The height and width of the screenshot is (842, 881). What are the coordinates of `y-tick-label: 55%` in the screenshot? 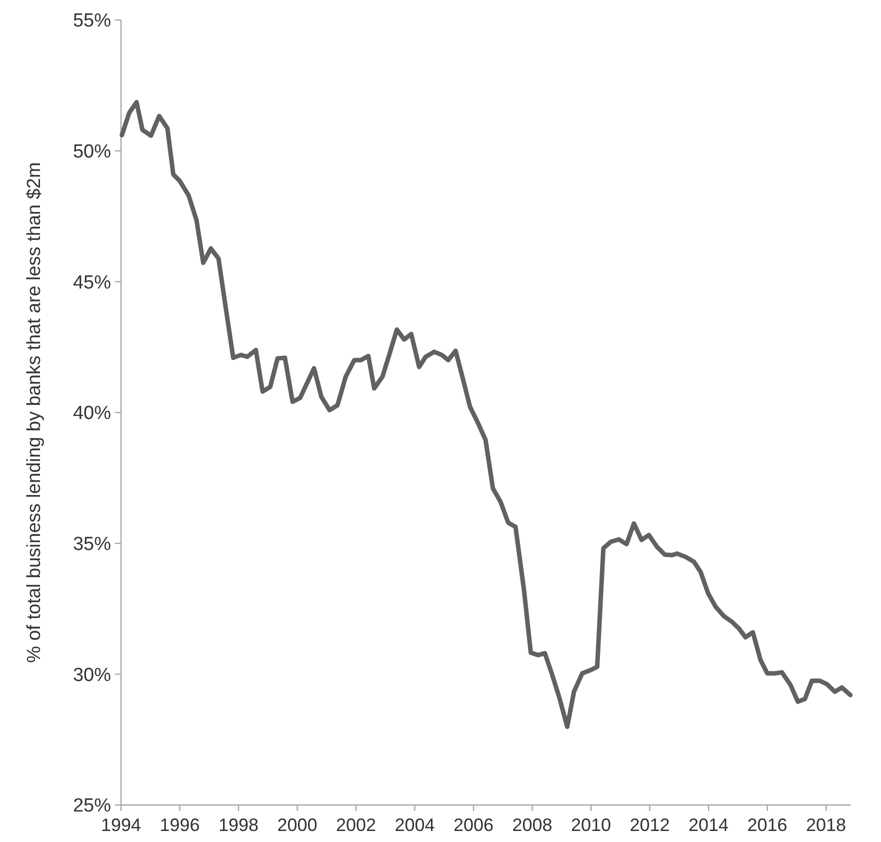 It's located at (92, 21).